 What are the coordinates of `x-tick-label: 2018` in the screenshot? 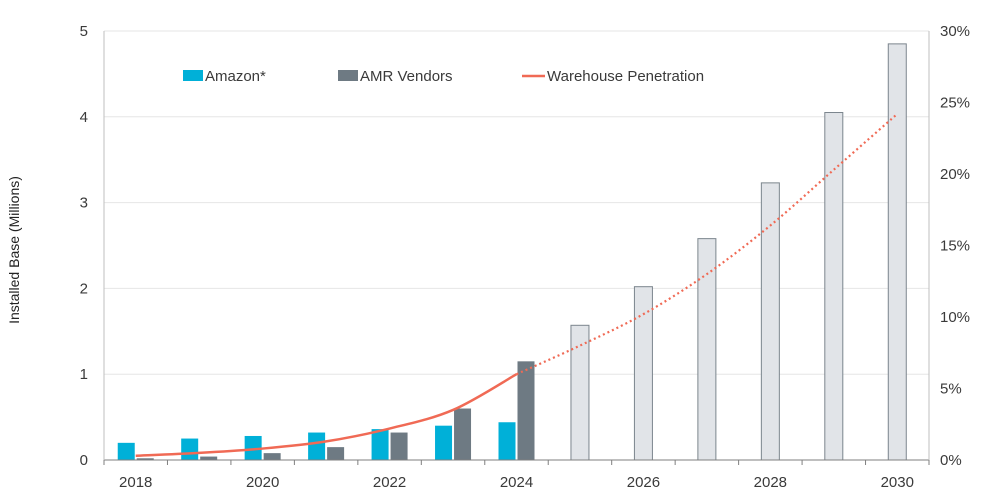 It's located at (135, 482).